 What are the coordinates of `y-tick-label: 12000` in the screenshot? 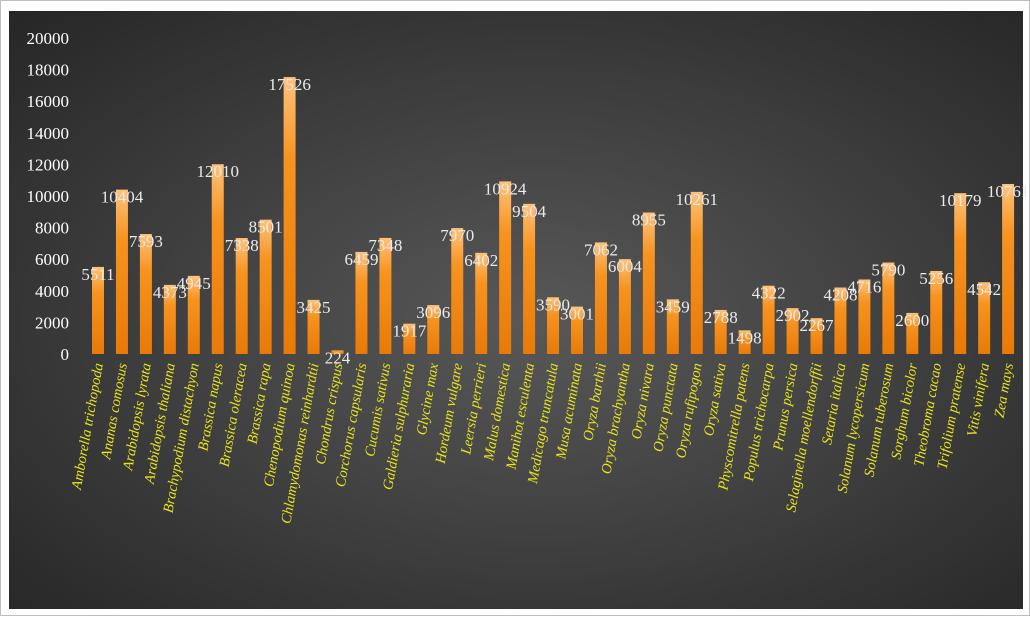 It's located at (48, 164).